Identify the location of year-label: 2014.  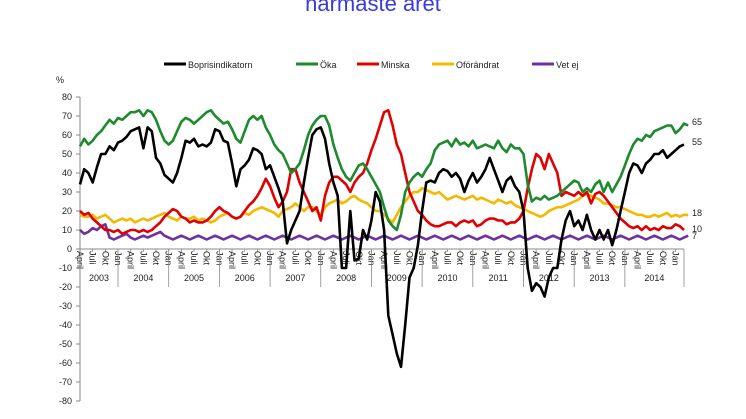
(654, 278).